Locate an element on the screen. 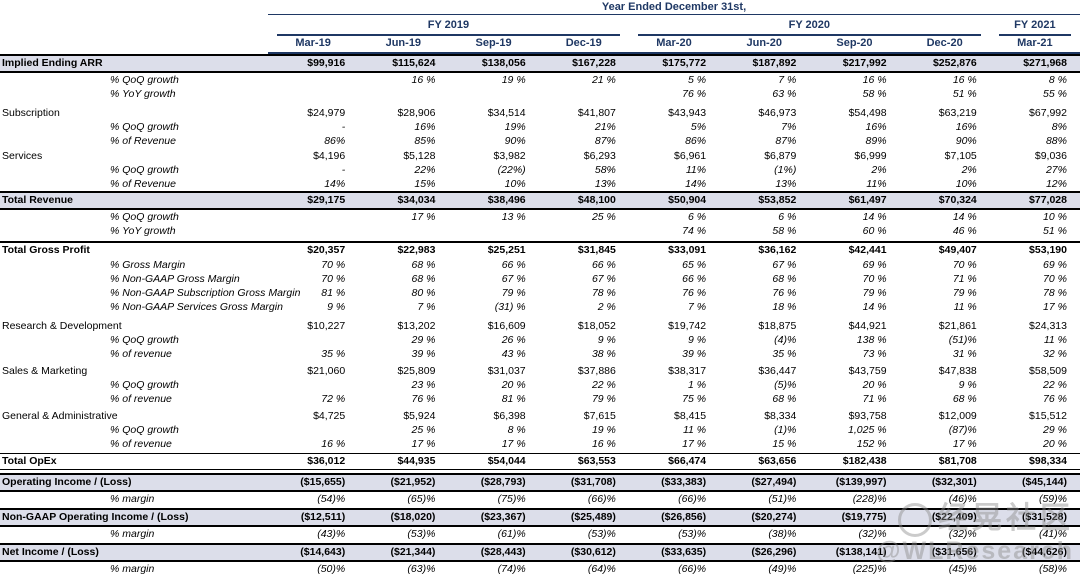 Image resolution: width=1080 pixels, height=576 pixels. cell: $81,708 is located at coordinates (957, 461).